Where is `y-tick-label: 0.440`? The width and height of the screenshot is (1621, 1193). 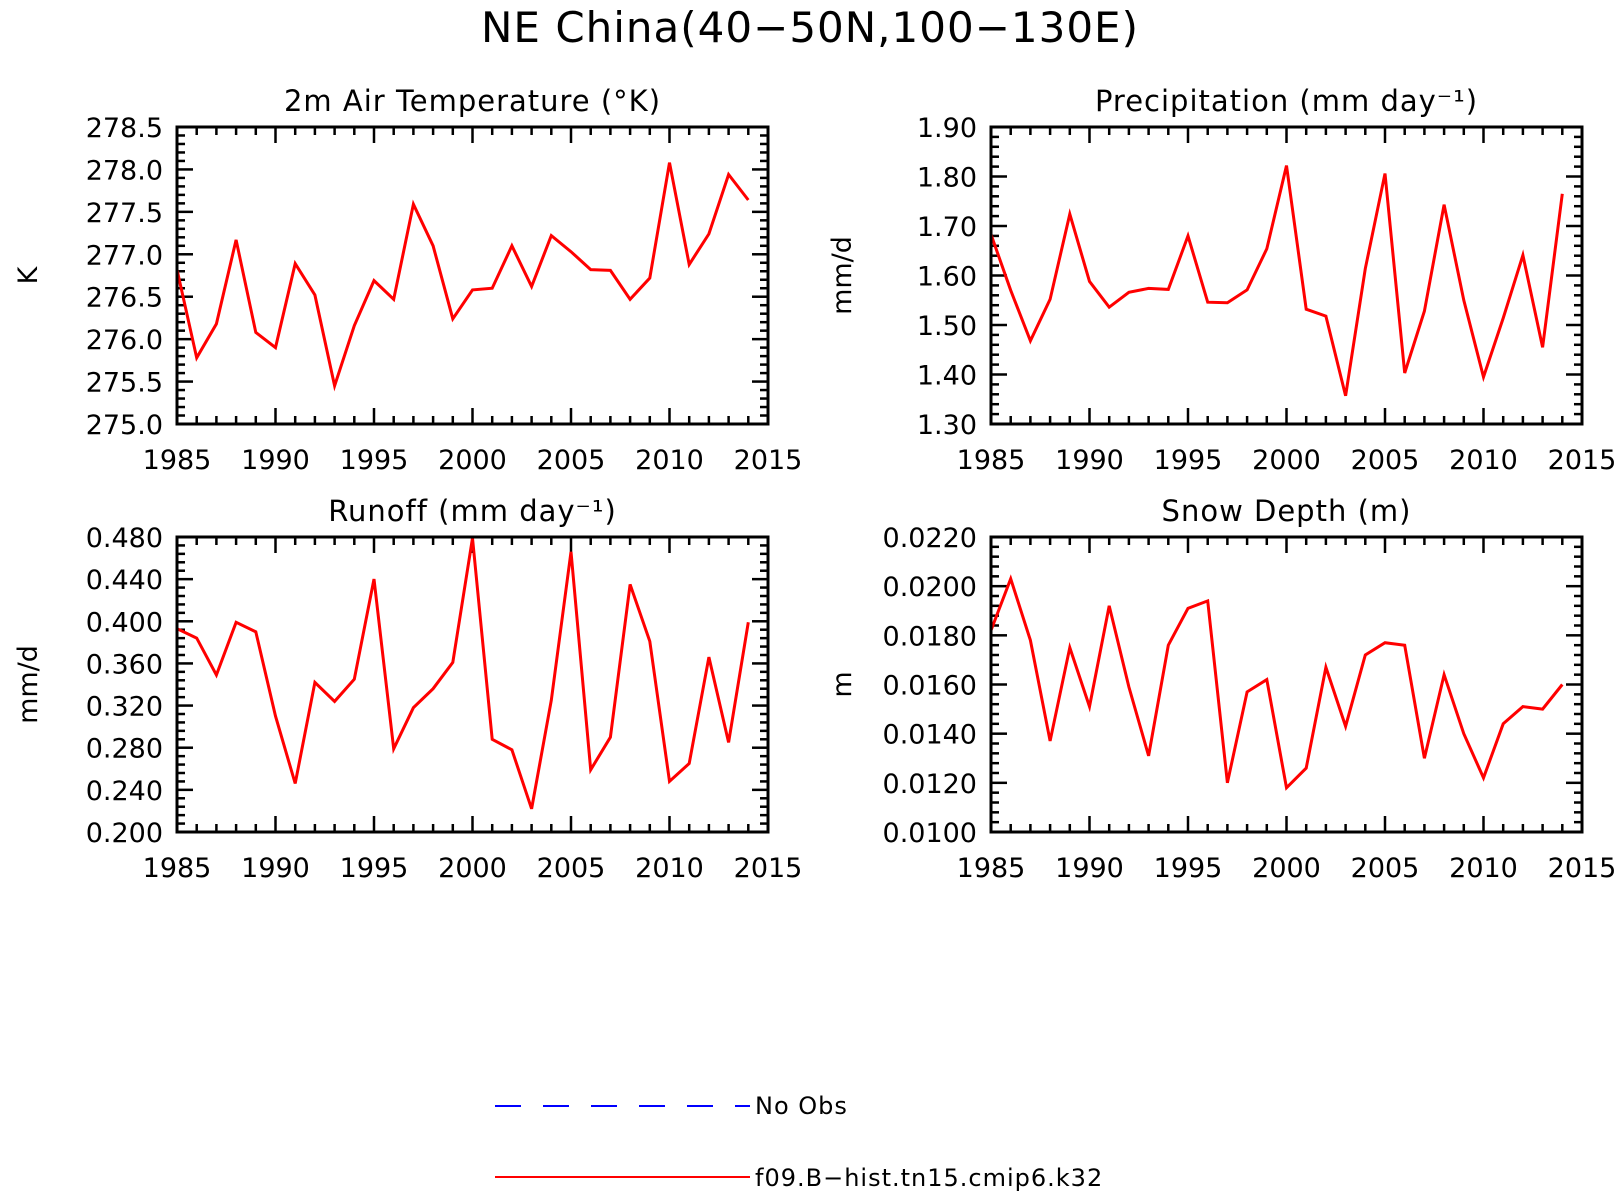
y-tick-label: 0.440 is located at coordinates (124, 580).